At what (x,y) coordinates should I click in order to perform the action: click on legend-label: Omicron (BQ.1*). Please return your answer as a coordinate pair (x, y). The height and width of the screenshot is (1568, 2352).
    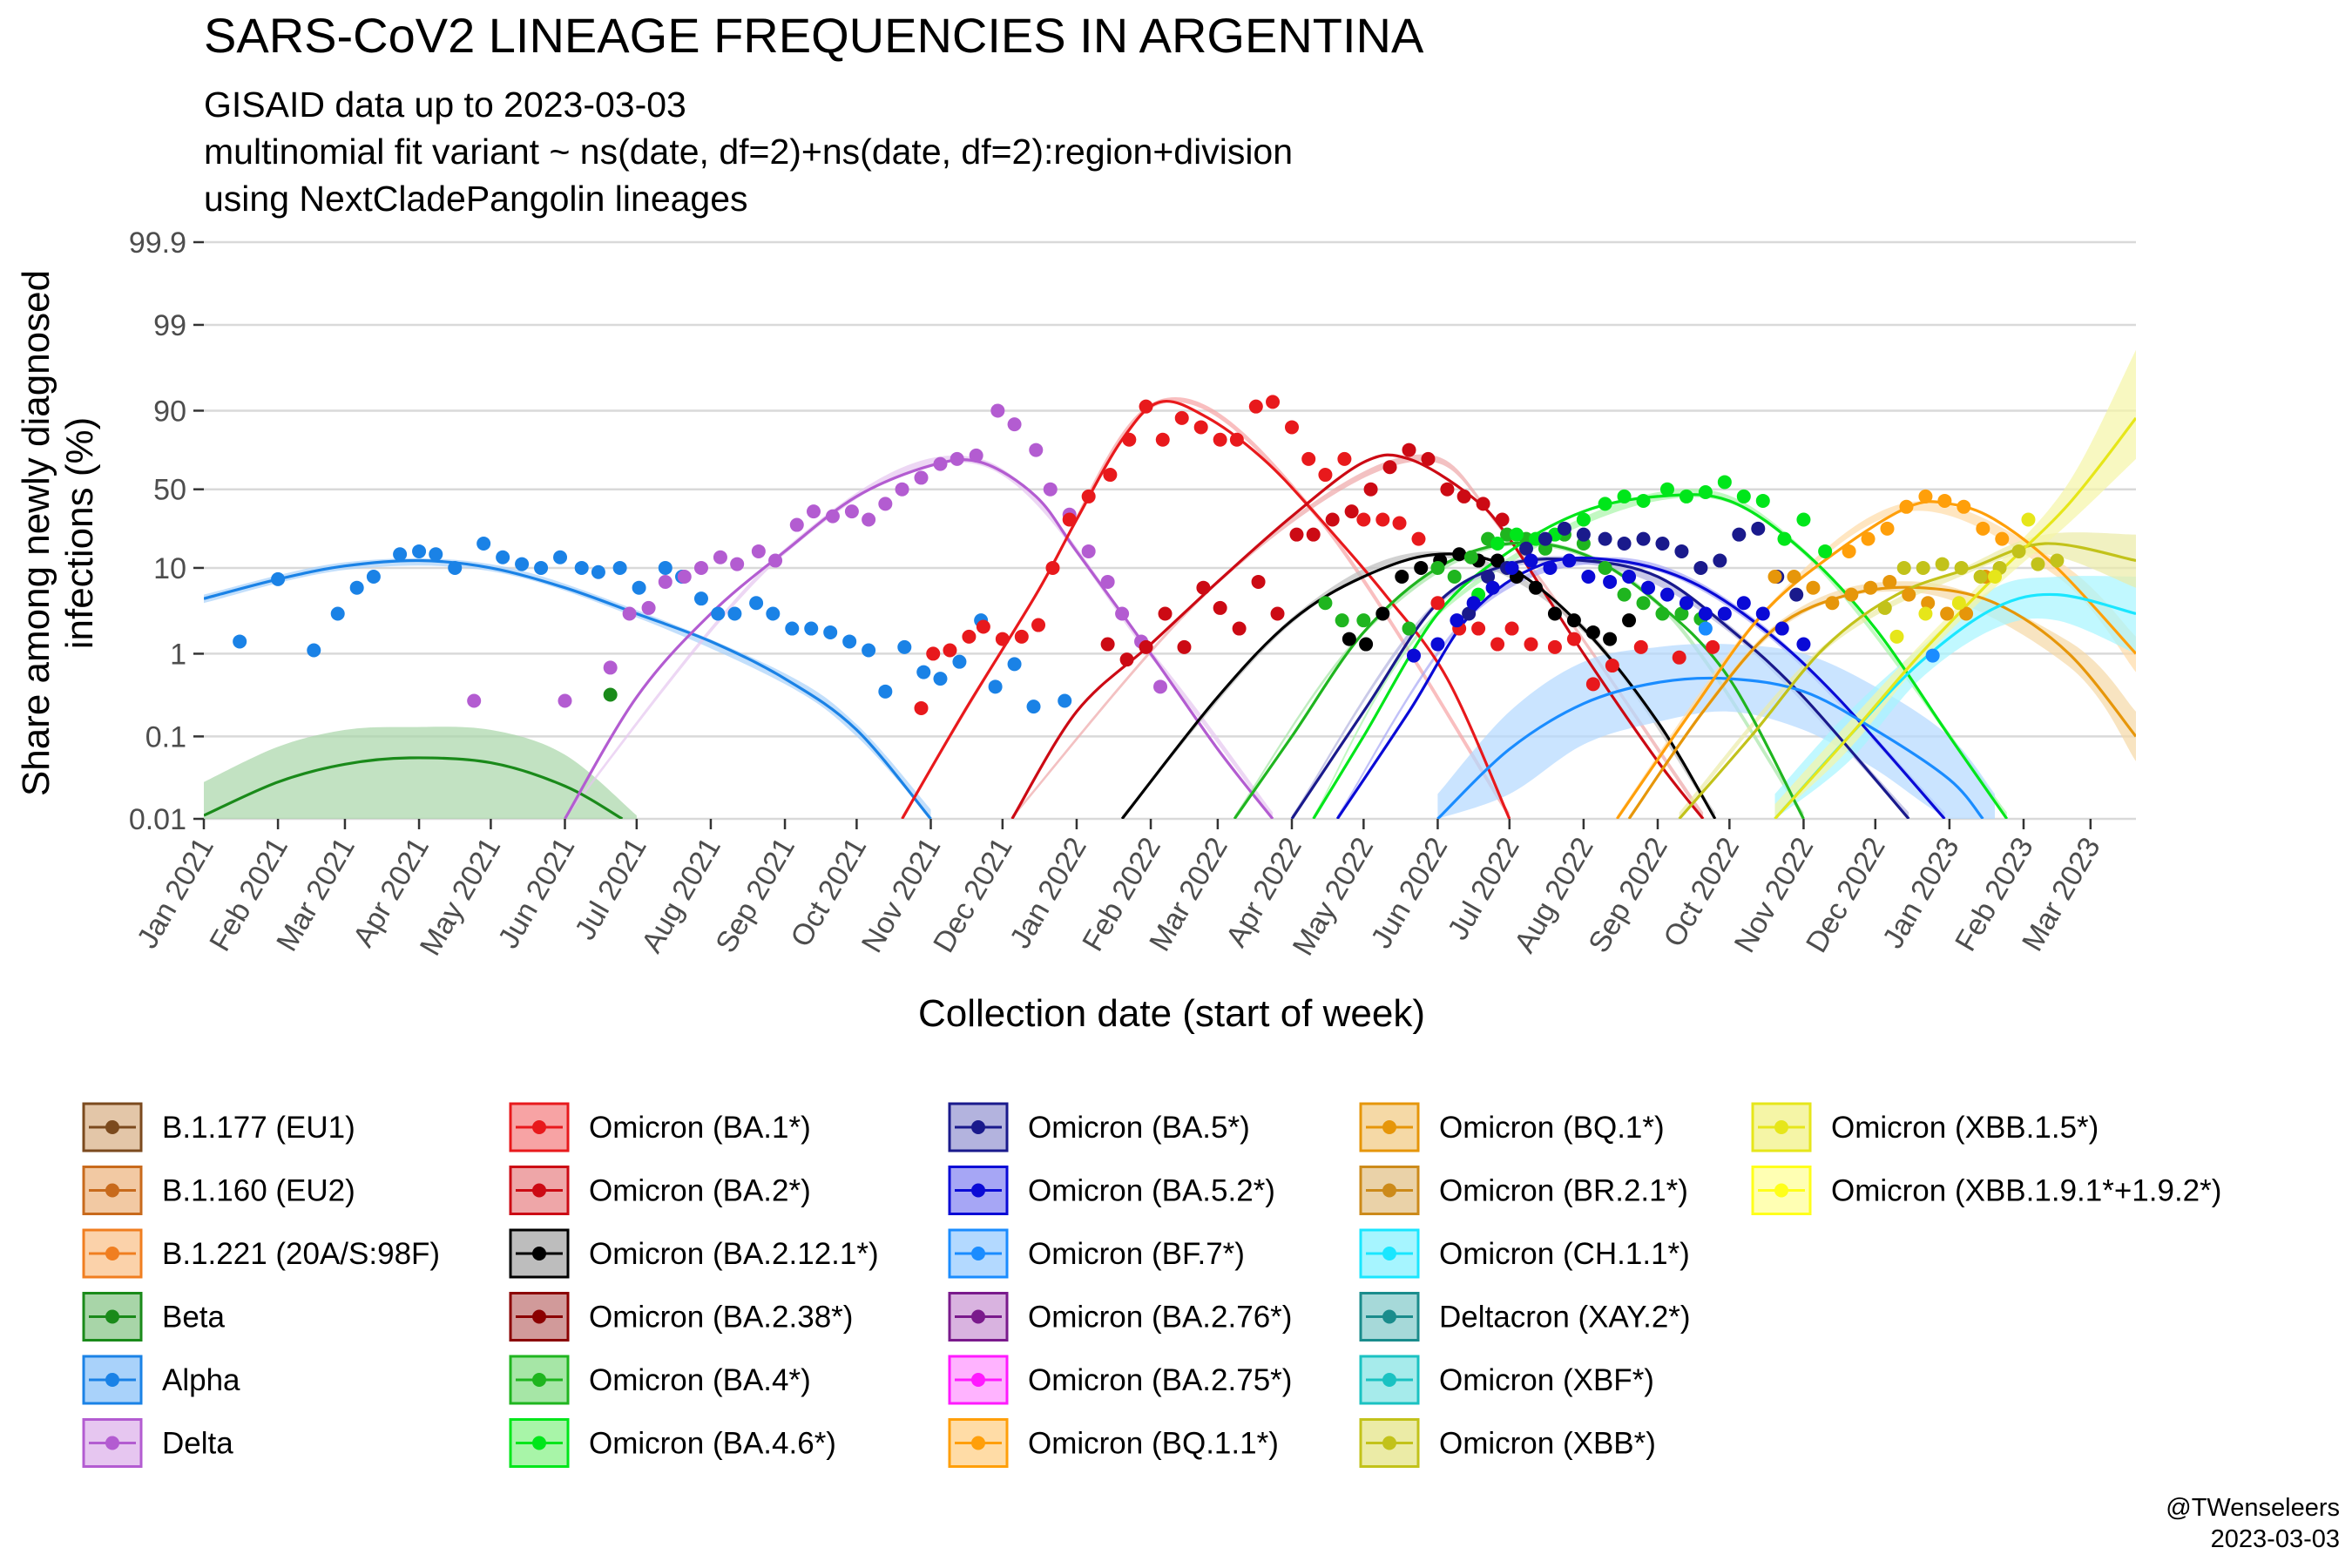
    Looking at the image, I should click on (1552, 1128).